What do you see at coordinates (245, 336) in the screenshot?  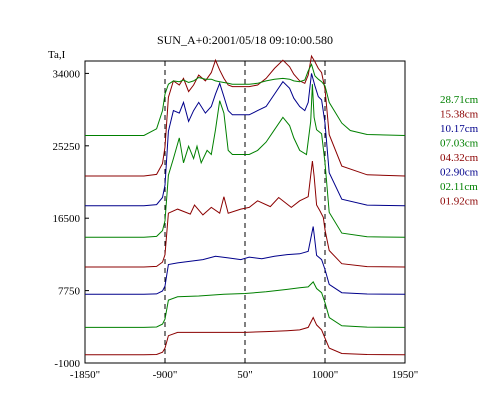 I see `series-line-01.92cm` at bounding box center [245, 336].